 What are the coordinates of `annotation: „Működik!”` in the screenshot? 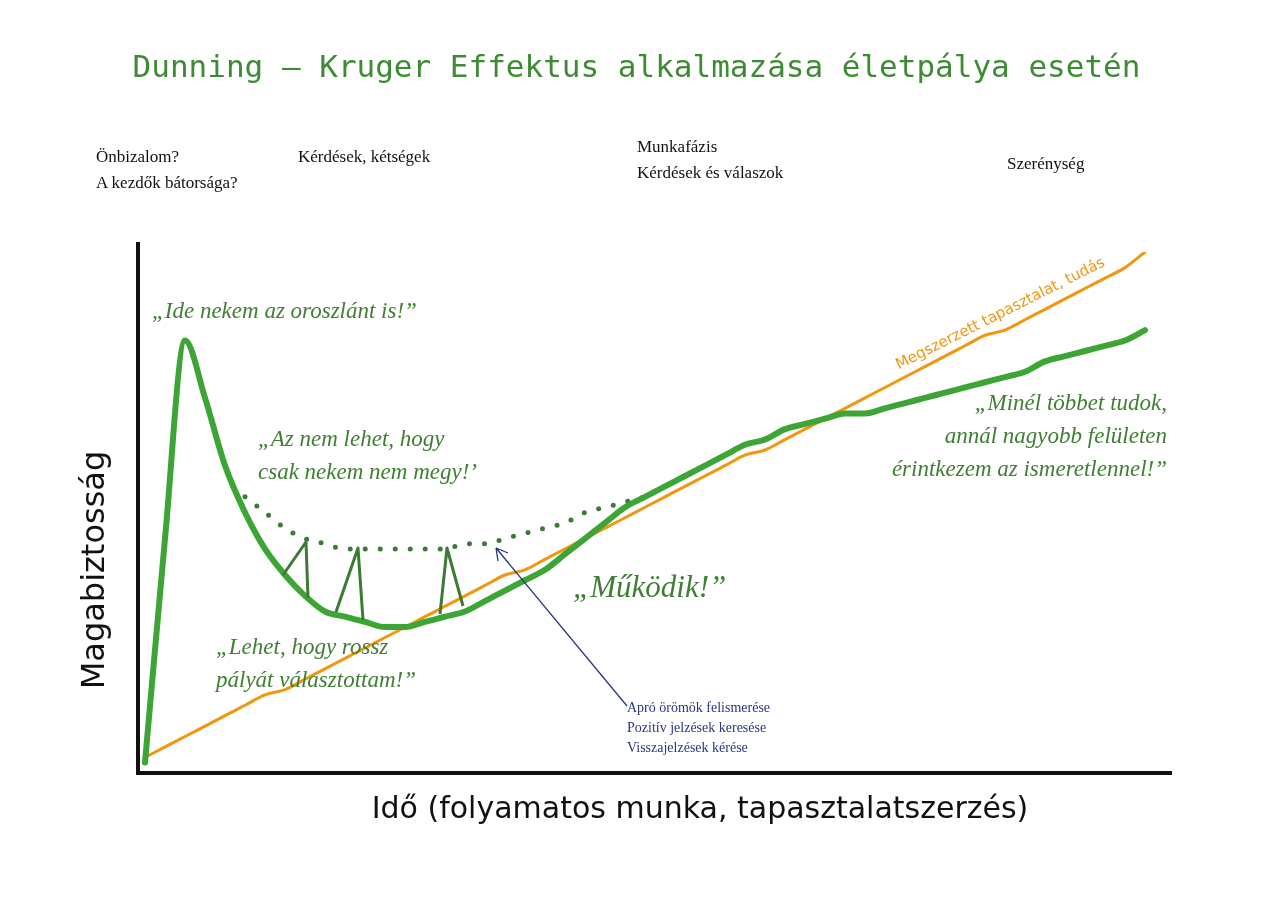 It's located at (650, 586).